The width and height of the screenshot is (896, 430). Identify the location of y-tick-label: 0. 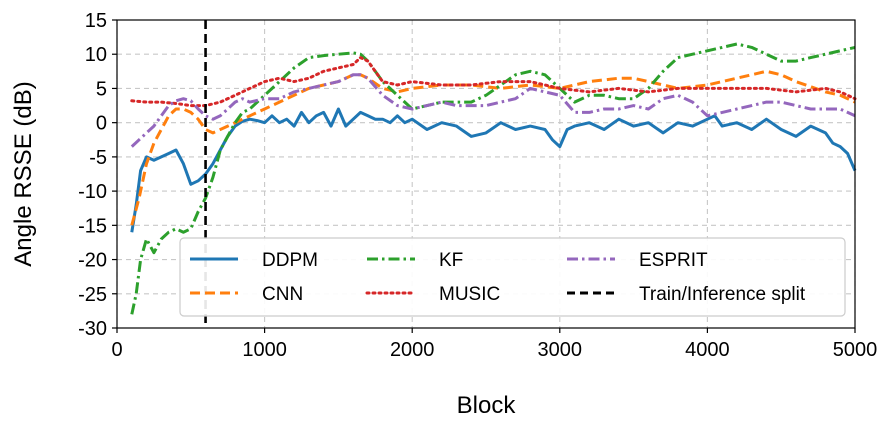
(101, 124).